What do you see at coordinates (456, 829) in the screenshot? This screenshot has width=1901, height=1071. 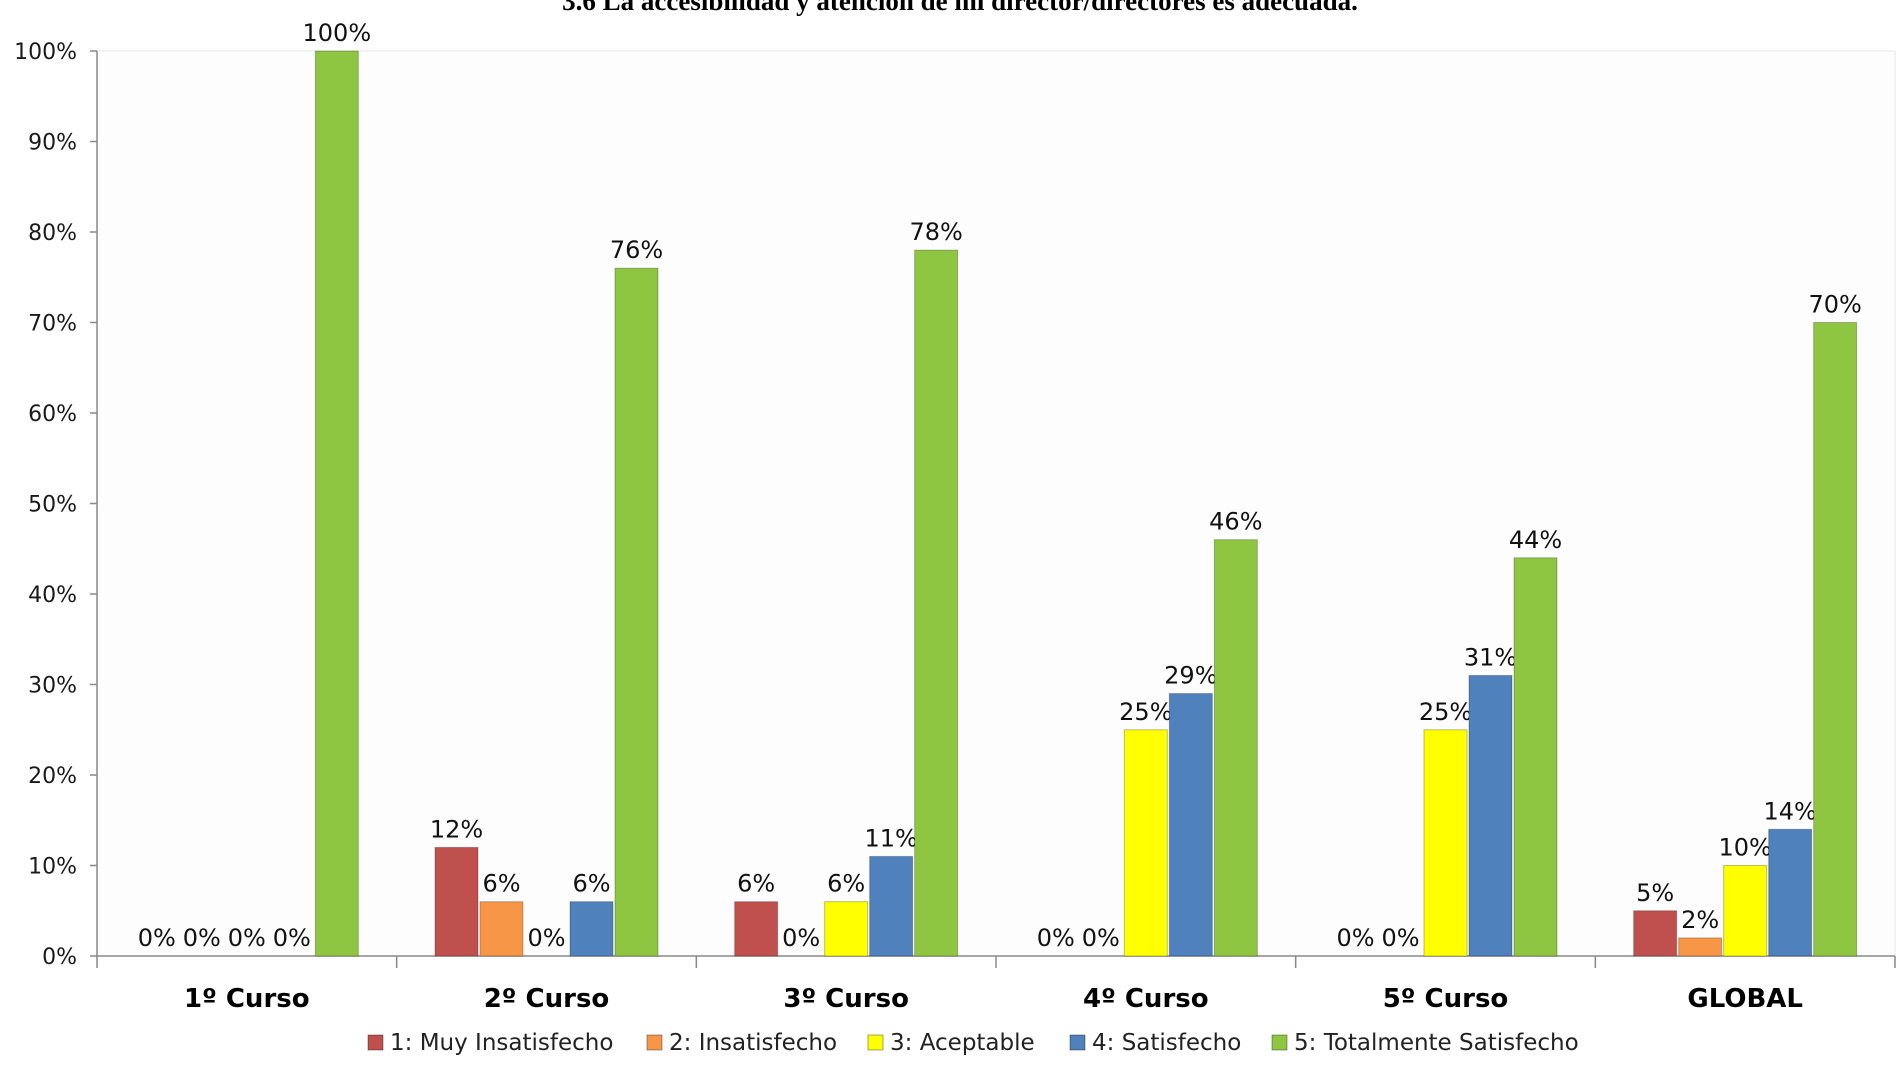 I see `data-label: 12%` at bounding box center [456, 829].